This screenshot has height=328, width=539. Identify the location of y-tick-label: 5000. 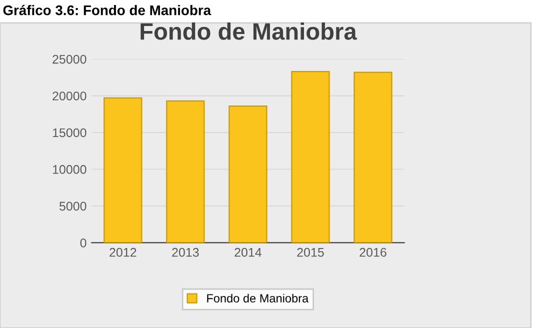
(72, 206).